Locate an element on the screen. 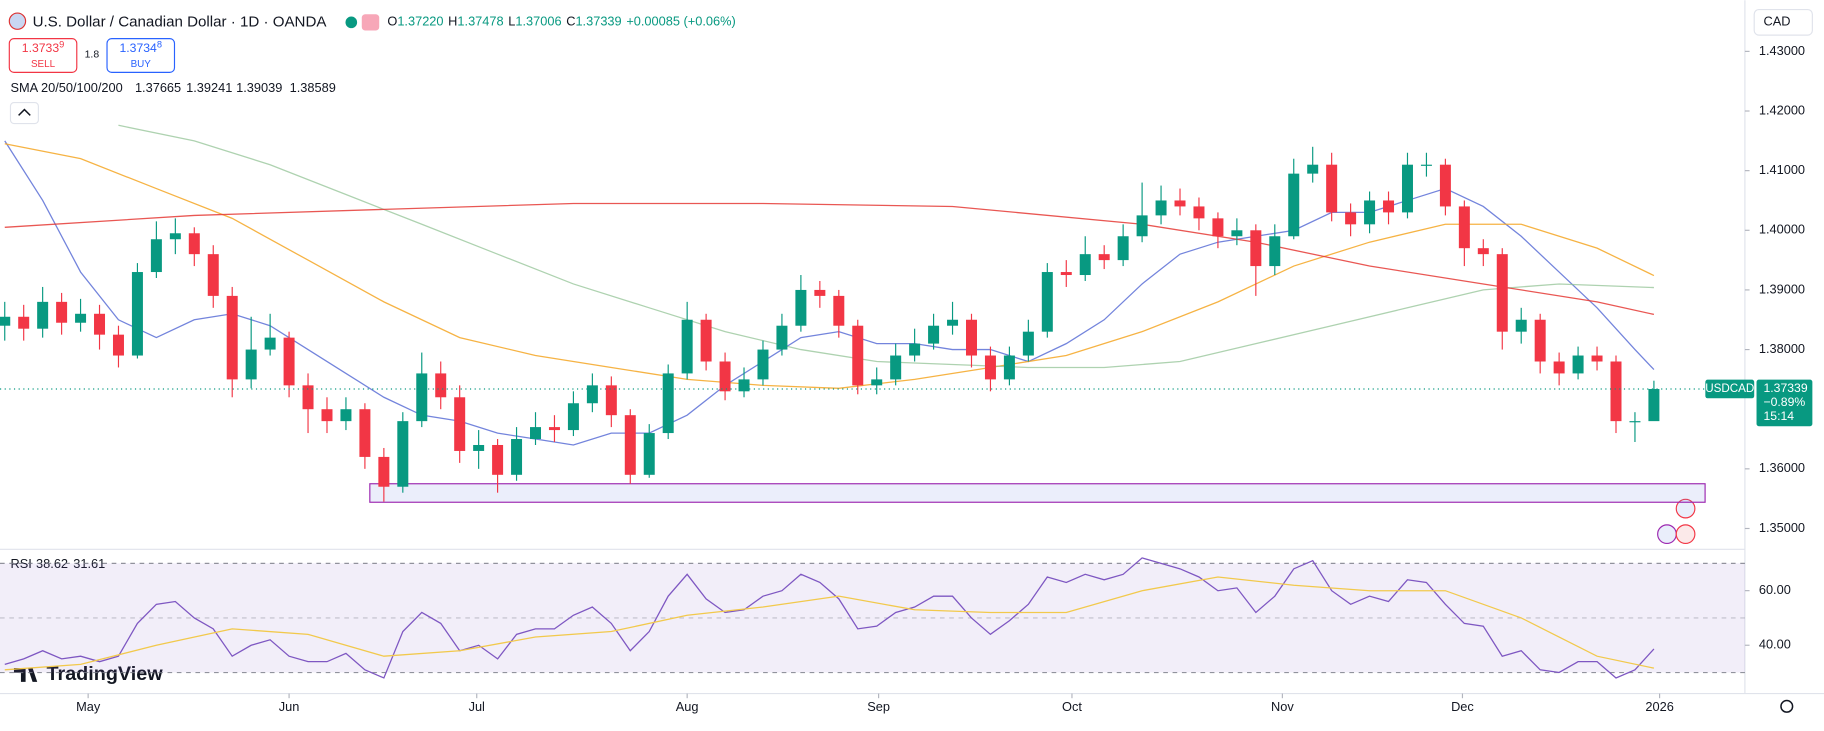 This screenshot has width=1824, height=731. symbol-icon is located at coordinates (17, 21).